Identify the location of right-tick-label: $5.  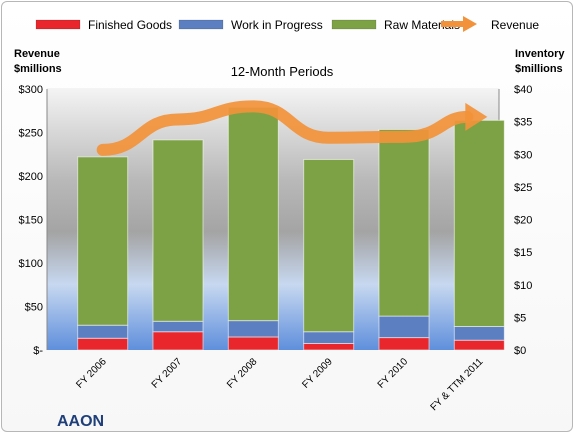
(520, 318).